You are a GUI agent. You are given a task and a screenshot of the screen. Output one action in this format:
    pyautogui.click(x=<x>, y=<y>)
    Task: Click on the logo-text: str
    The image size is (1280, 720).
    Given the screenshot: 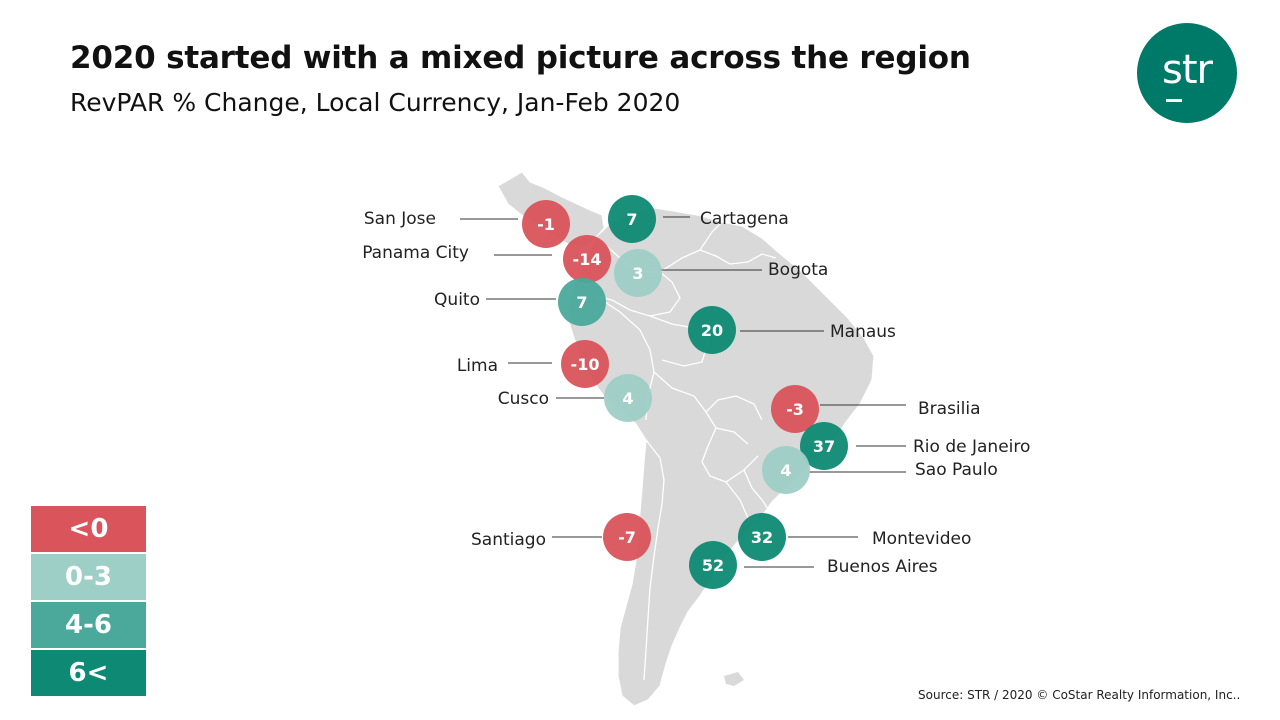 What is the action you would take?
    pyautogui.click(x=1187, y=70)
    